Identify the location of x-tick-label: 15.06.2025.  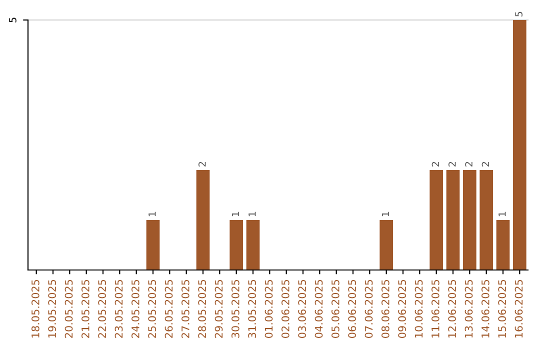
(502, 309).